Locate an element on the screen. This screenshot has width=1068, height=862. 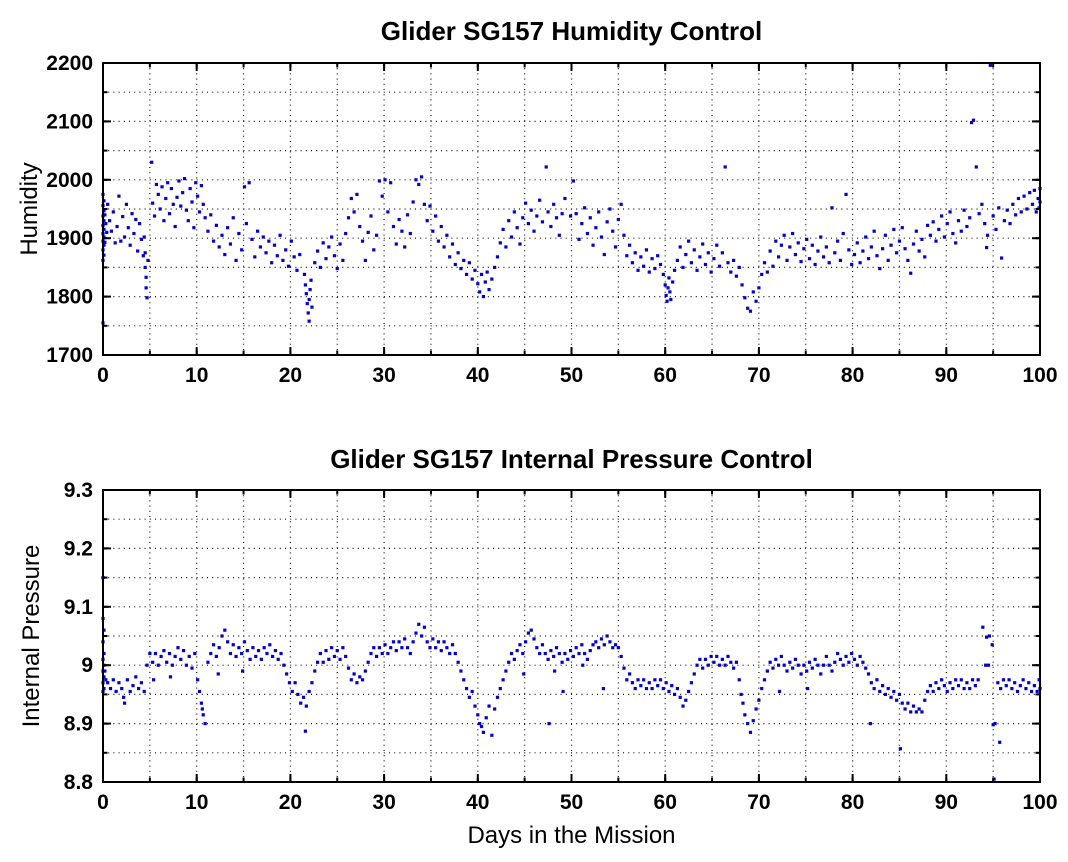
y-tick-label: 9.3 is located at coordinates (78, 490).